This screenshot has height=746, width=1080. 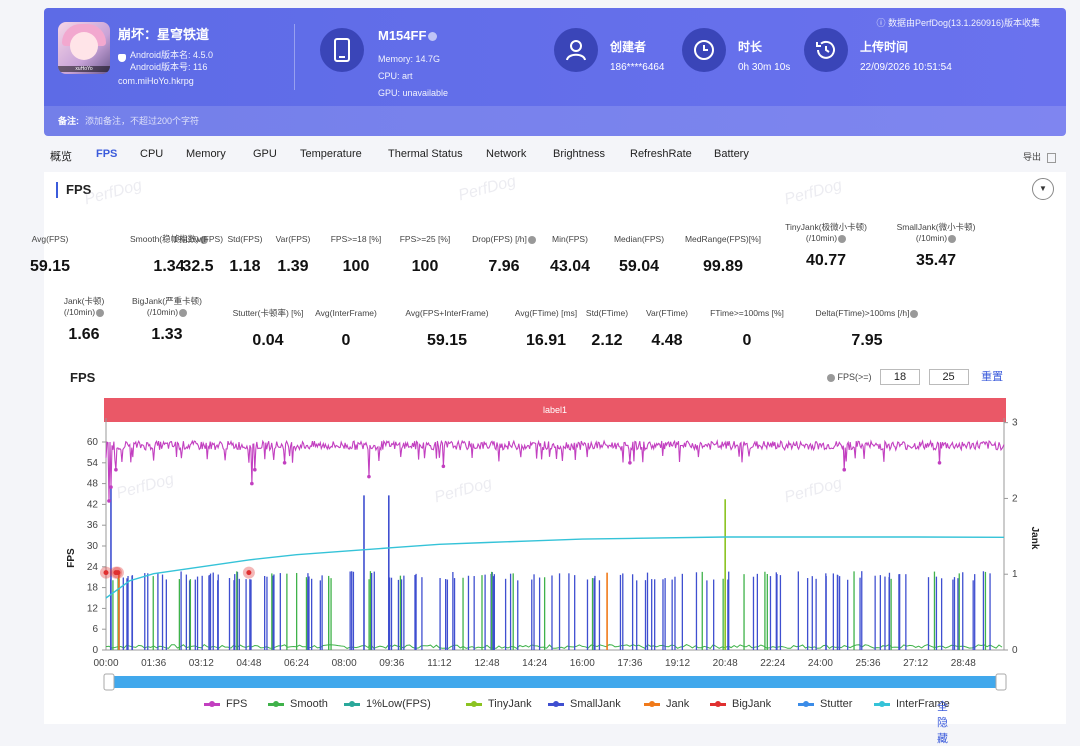 What do you see at coordinates (142, 121) in the screenshot?
I see `note-input: 添加备注，不超过200个字符` at bounding box center [142, 121].